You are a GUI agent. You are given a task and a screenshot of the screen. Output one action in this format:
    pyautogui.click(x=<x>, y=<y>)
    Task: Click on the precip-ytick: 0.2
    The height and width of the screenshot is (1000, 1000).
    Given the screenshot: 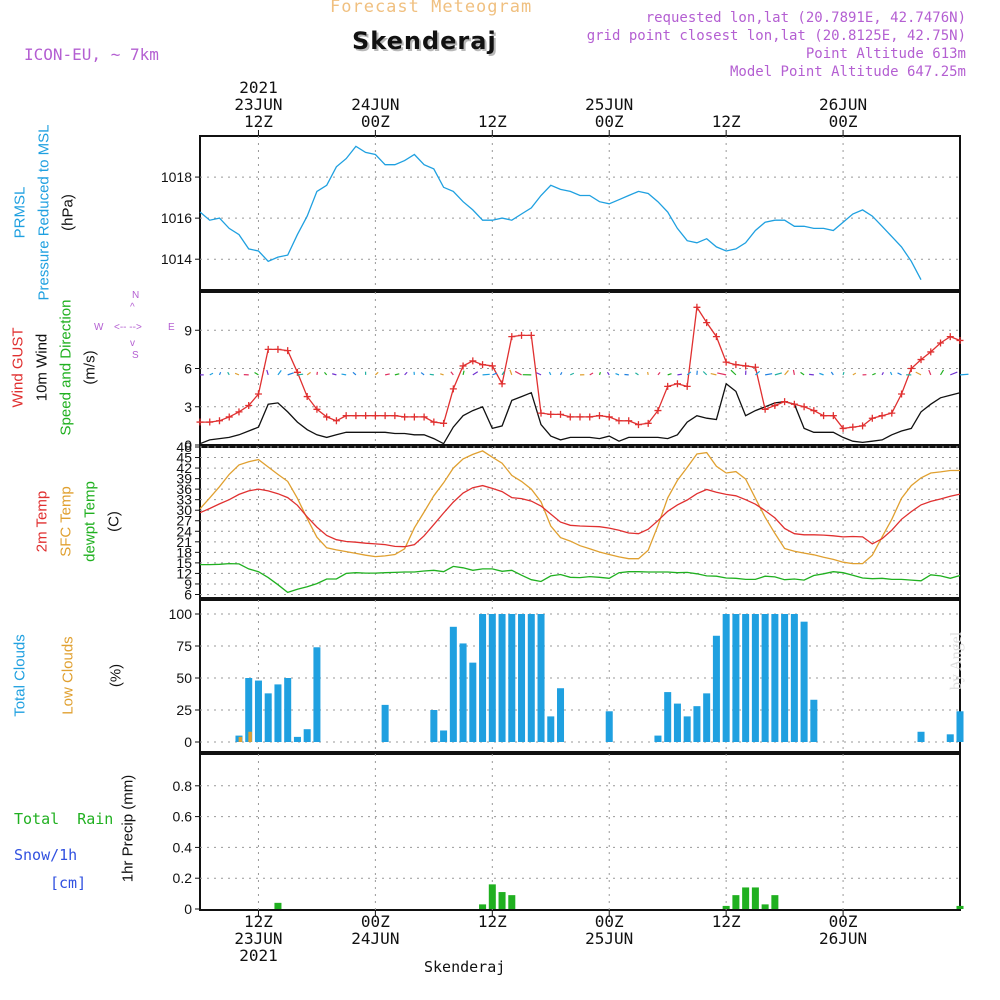 What is the action you would take?
    pyautogui.click(x=183, y=878)
    